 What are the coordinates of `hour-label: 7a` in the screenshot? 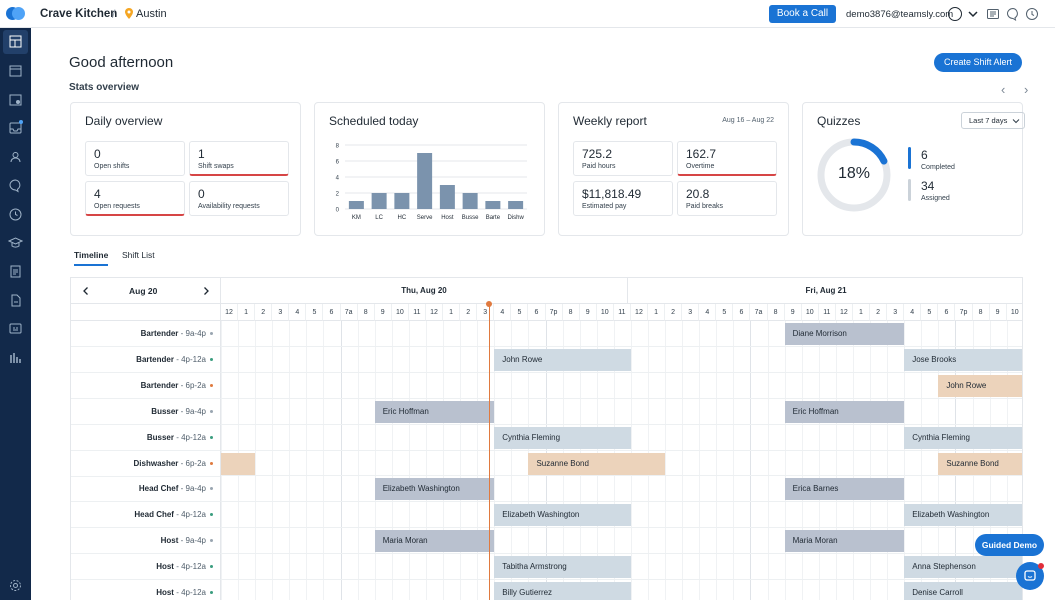 It's located at (349, 312).